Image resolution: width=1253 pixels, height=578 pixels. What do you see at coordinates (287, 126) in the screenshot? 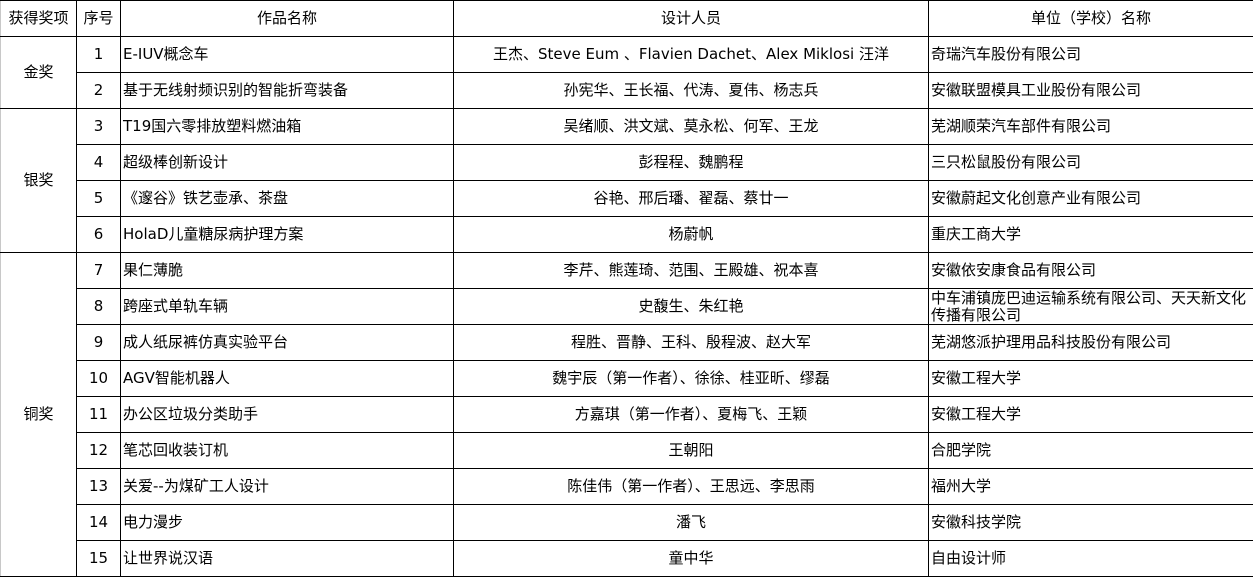
I see `work-name-cell: T19国六零排放塑料燃油箱` at bounding box center [287, 126].